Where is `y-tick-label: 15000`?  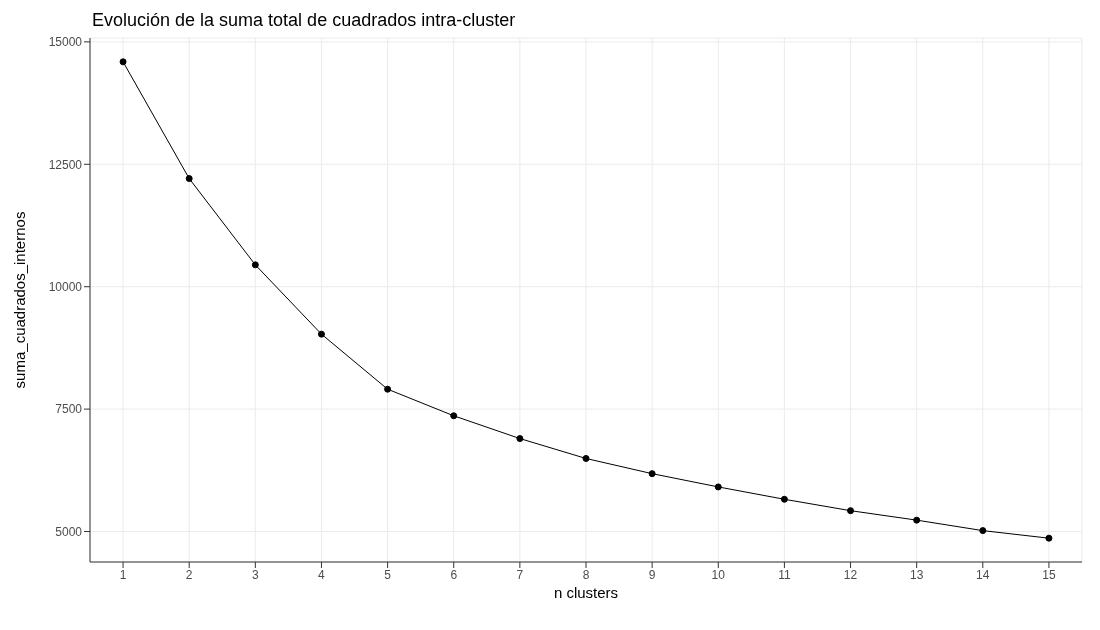
y-tick-label: 15000 is located at coordinates (65, 42).